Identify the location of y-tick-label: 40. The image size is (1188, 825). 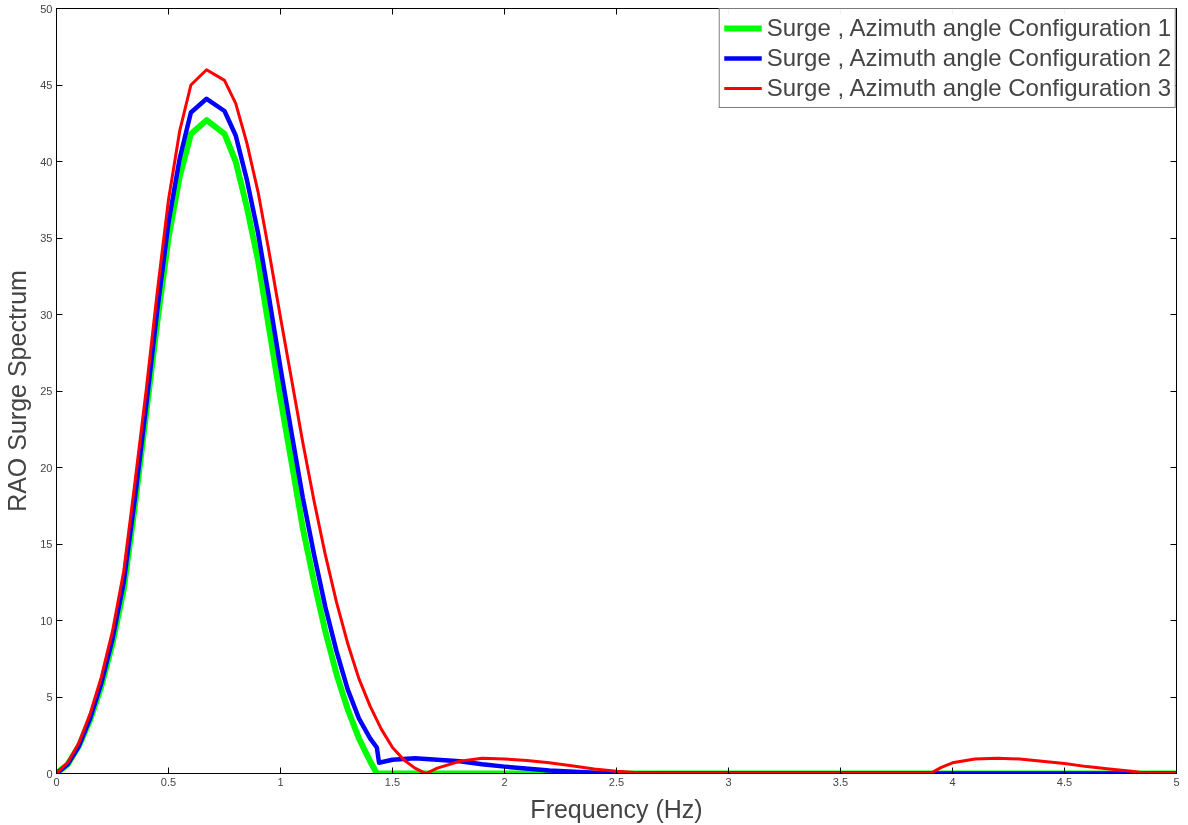
(46, 161).